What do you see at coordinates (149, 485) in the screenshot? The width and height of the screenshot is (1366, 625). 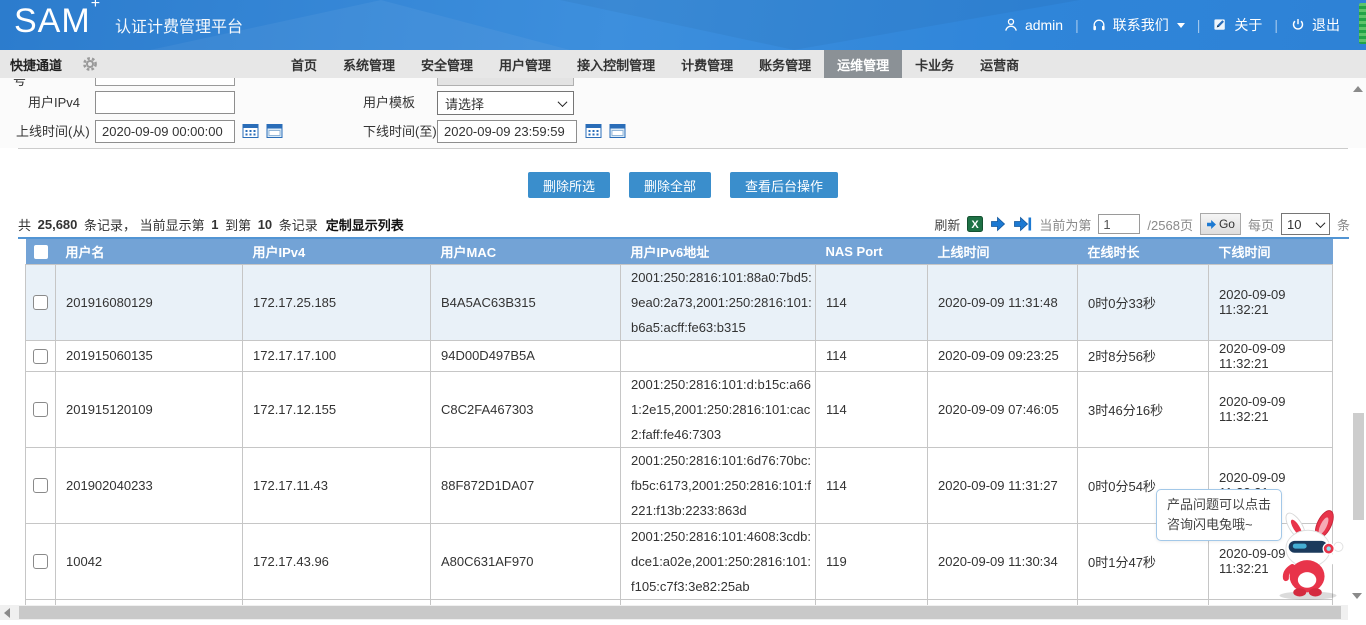 I see `cell-username: 201902040233` at bounding box center [149, 485].